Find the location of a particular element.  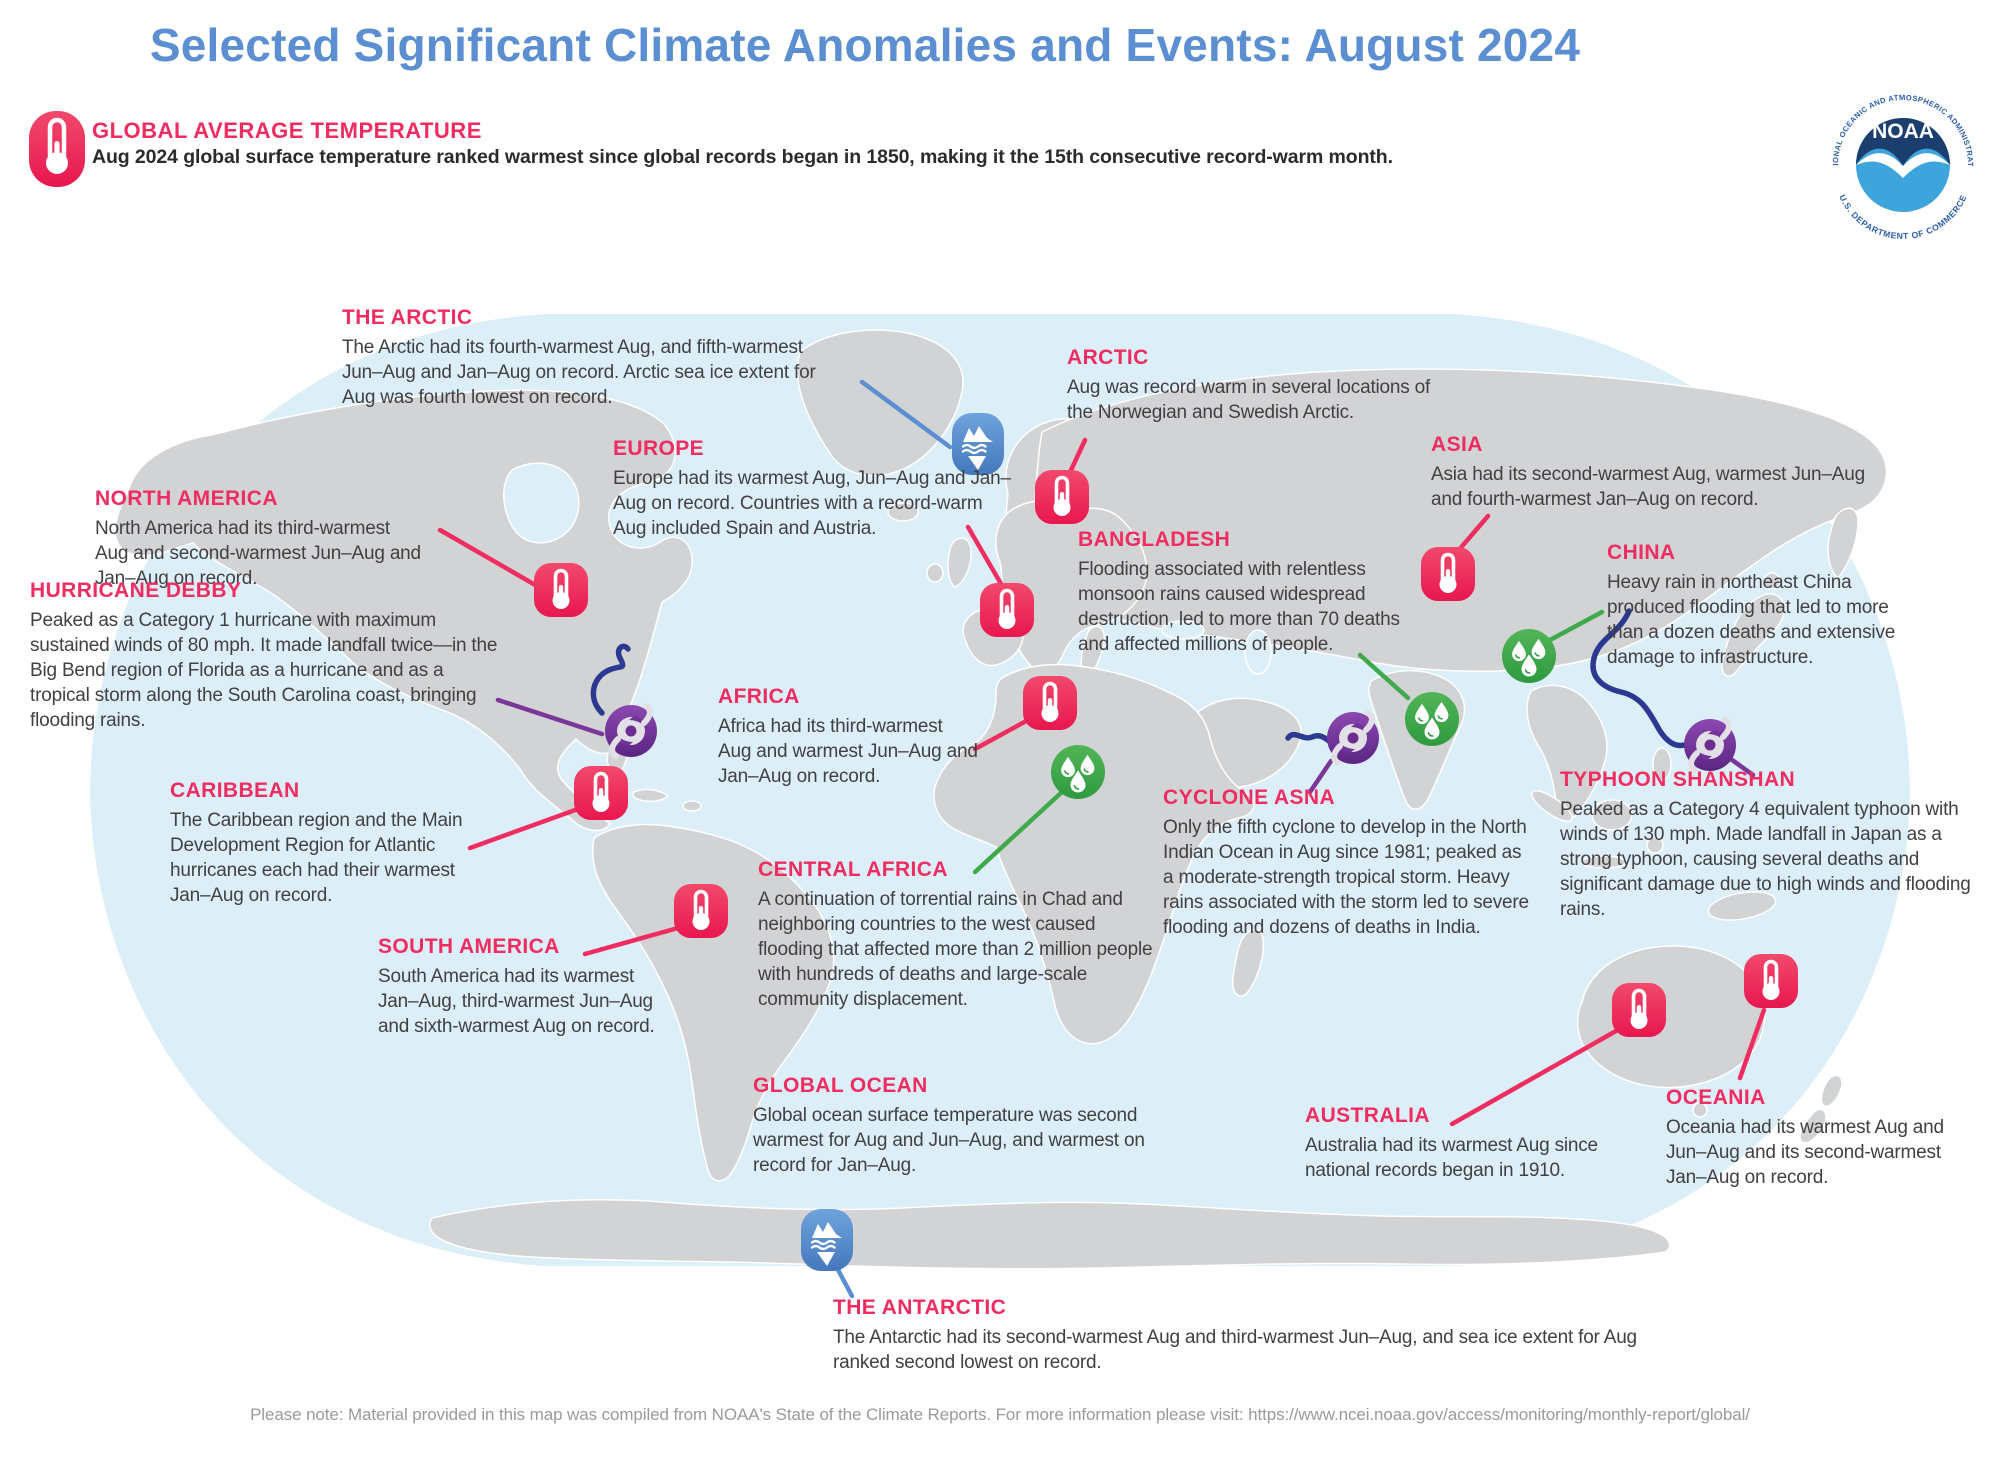

borneo is located at coordinates (1612, 815).